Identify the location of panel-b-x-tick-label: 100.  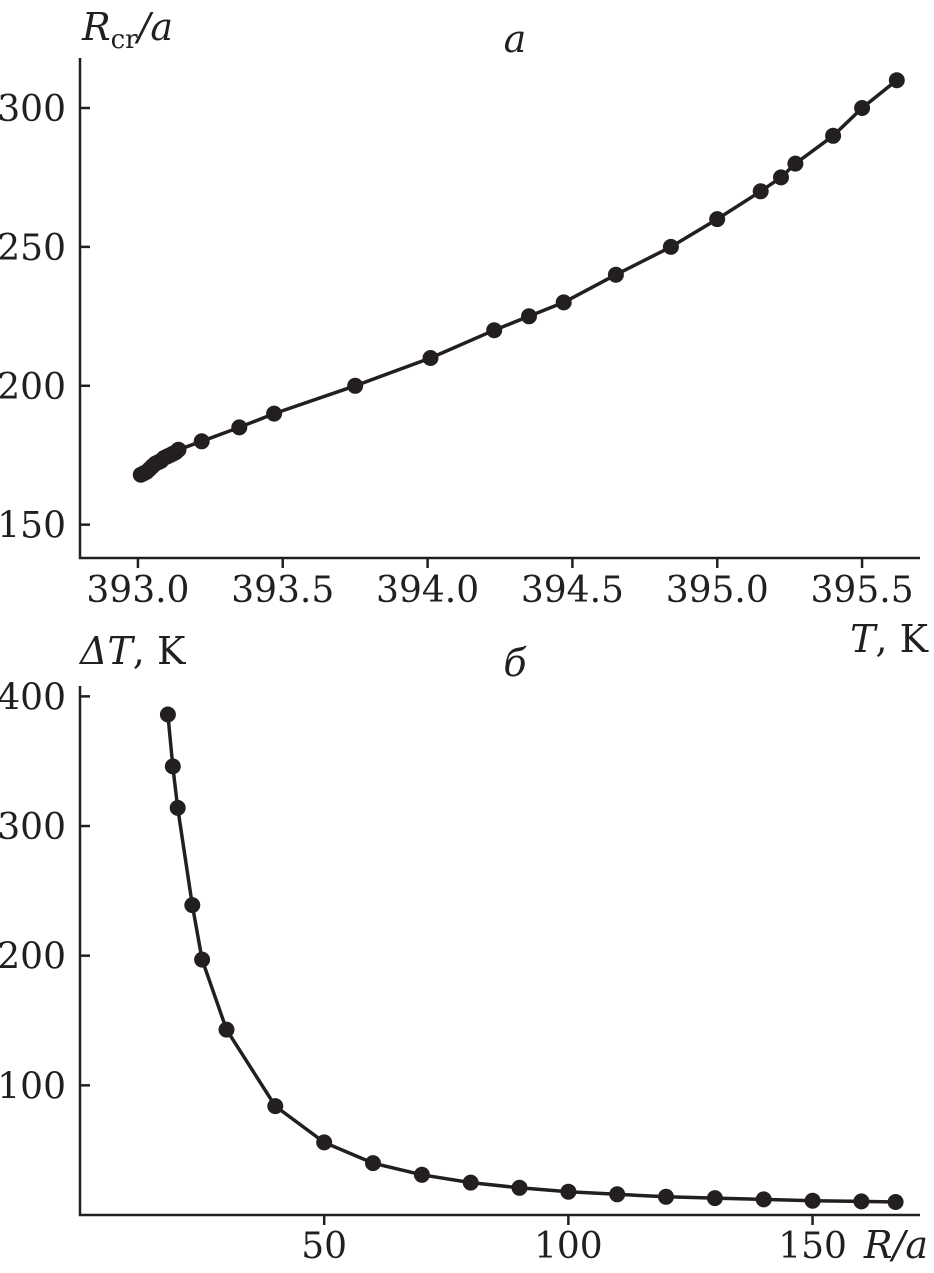
(568, 1246).